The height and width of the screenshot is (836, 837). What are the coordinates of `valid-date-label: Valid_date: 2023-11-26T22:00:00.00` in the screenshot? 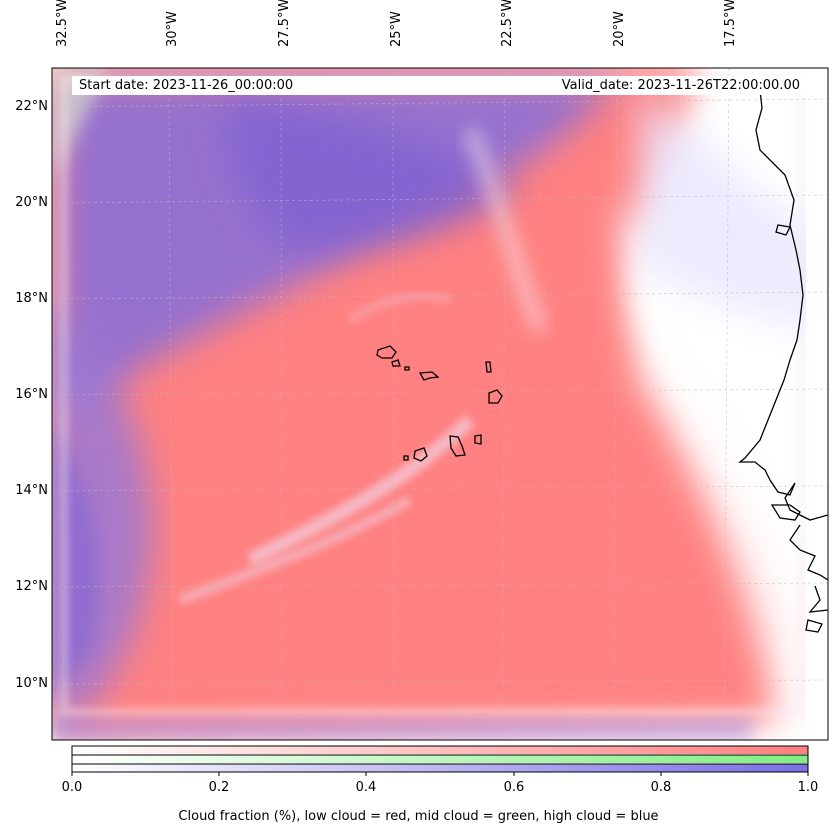 It's located at (680, 85).